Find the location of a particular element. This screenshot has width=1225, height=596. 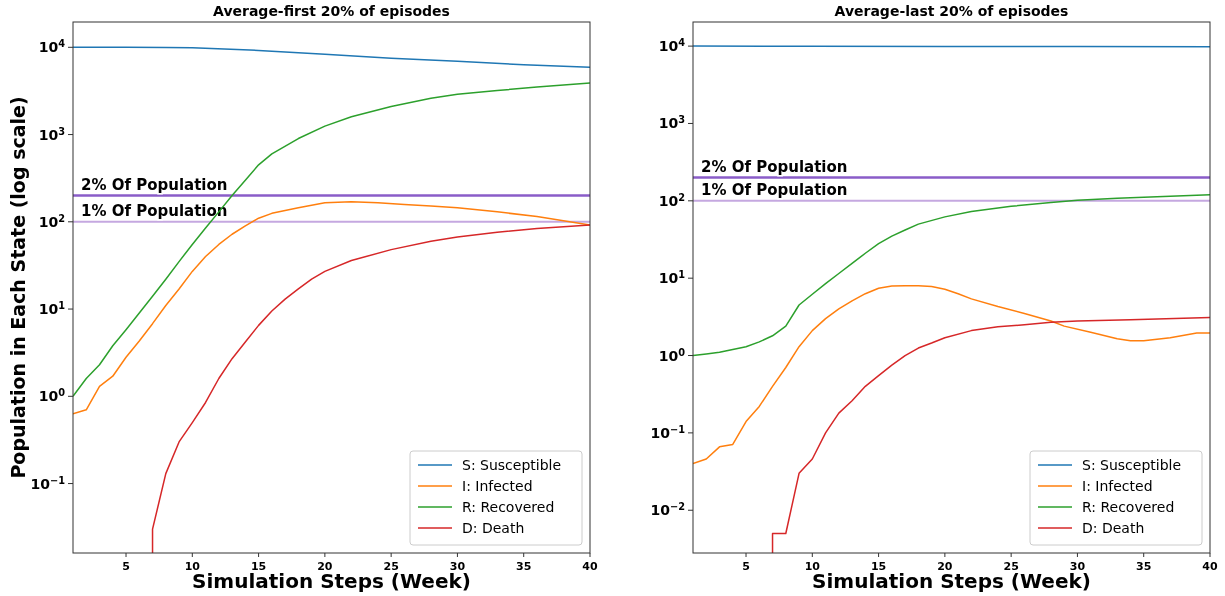

chart-title: Average-last 20% of episodes is located at coordinates (951, 11).